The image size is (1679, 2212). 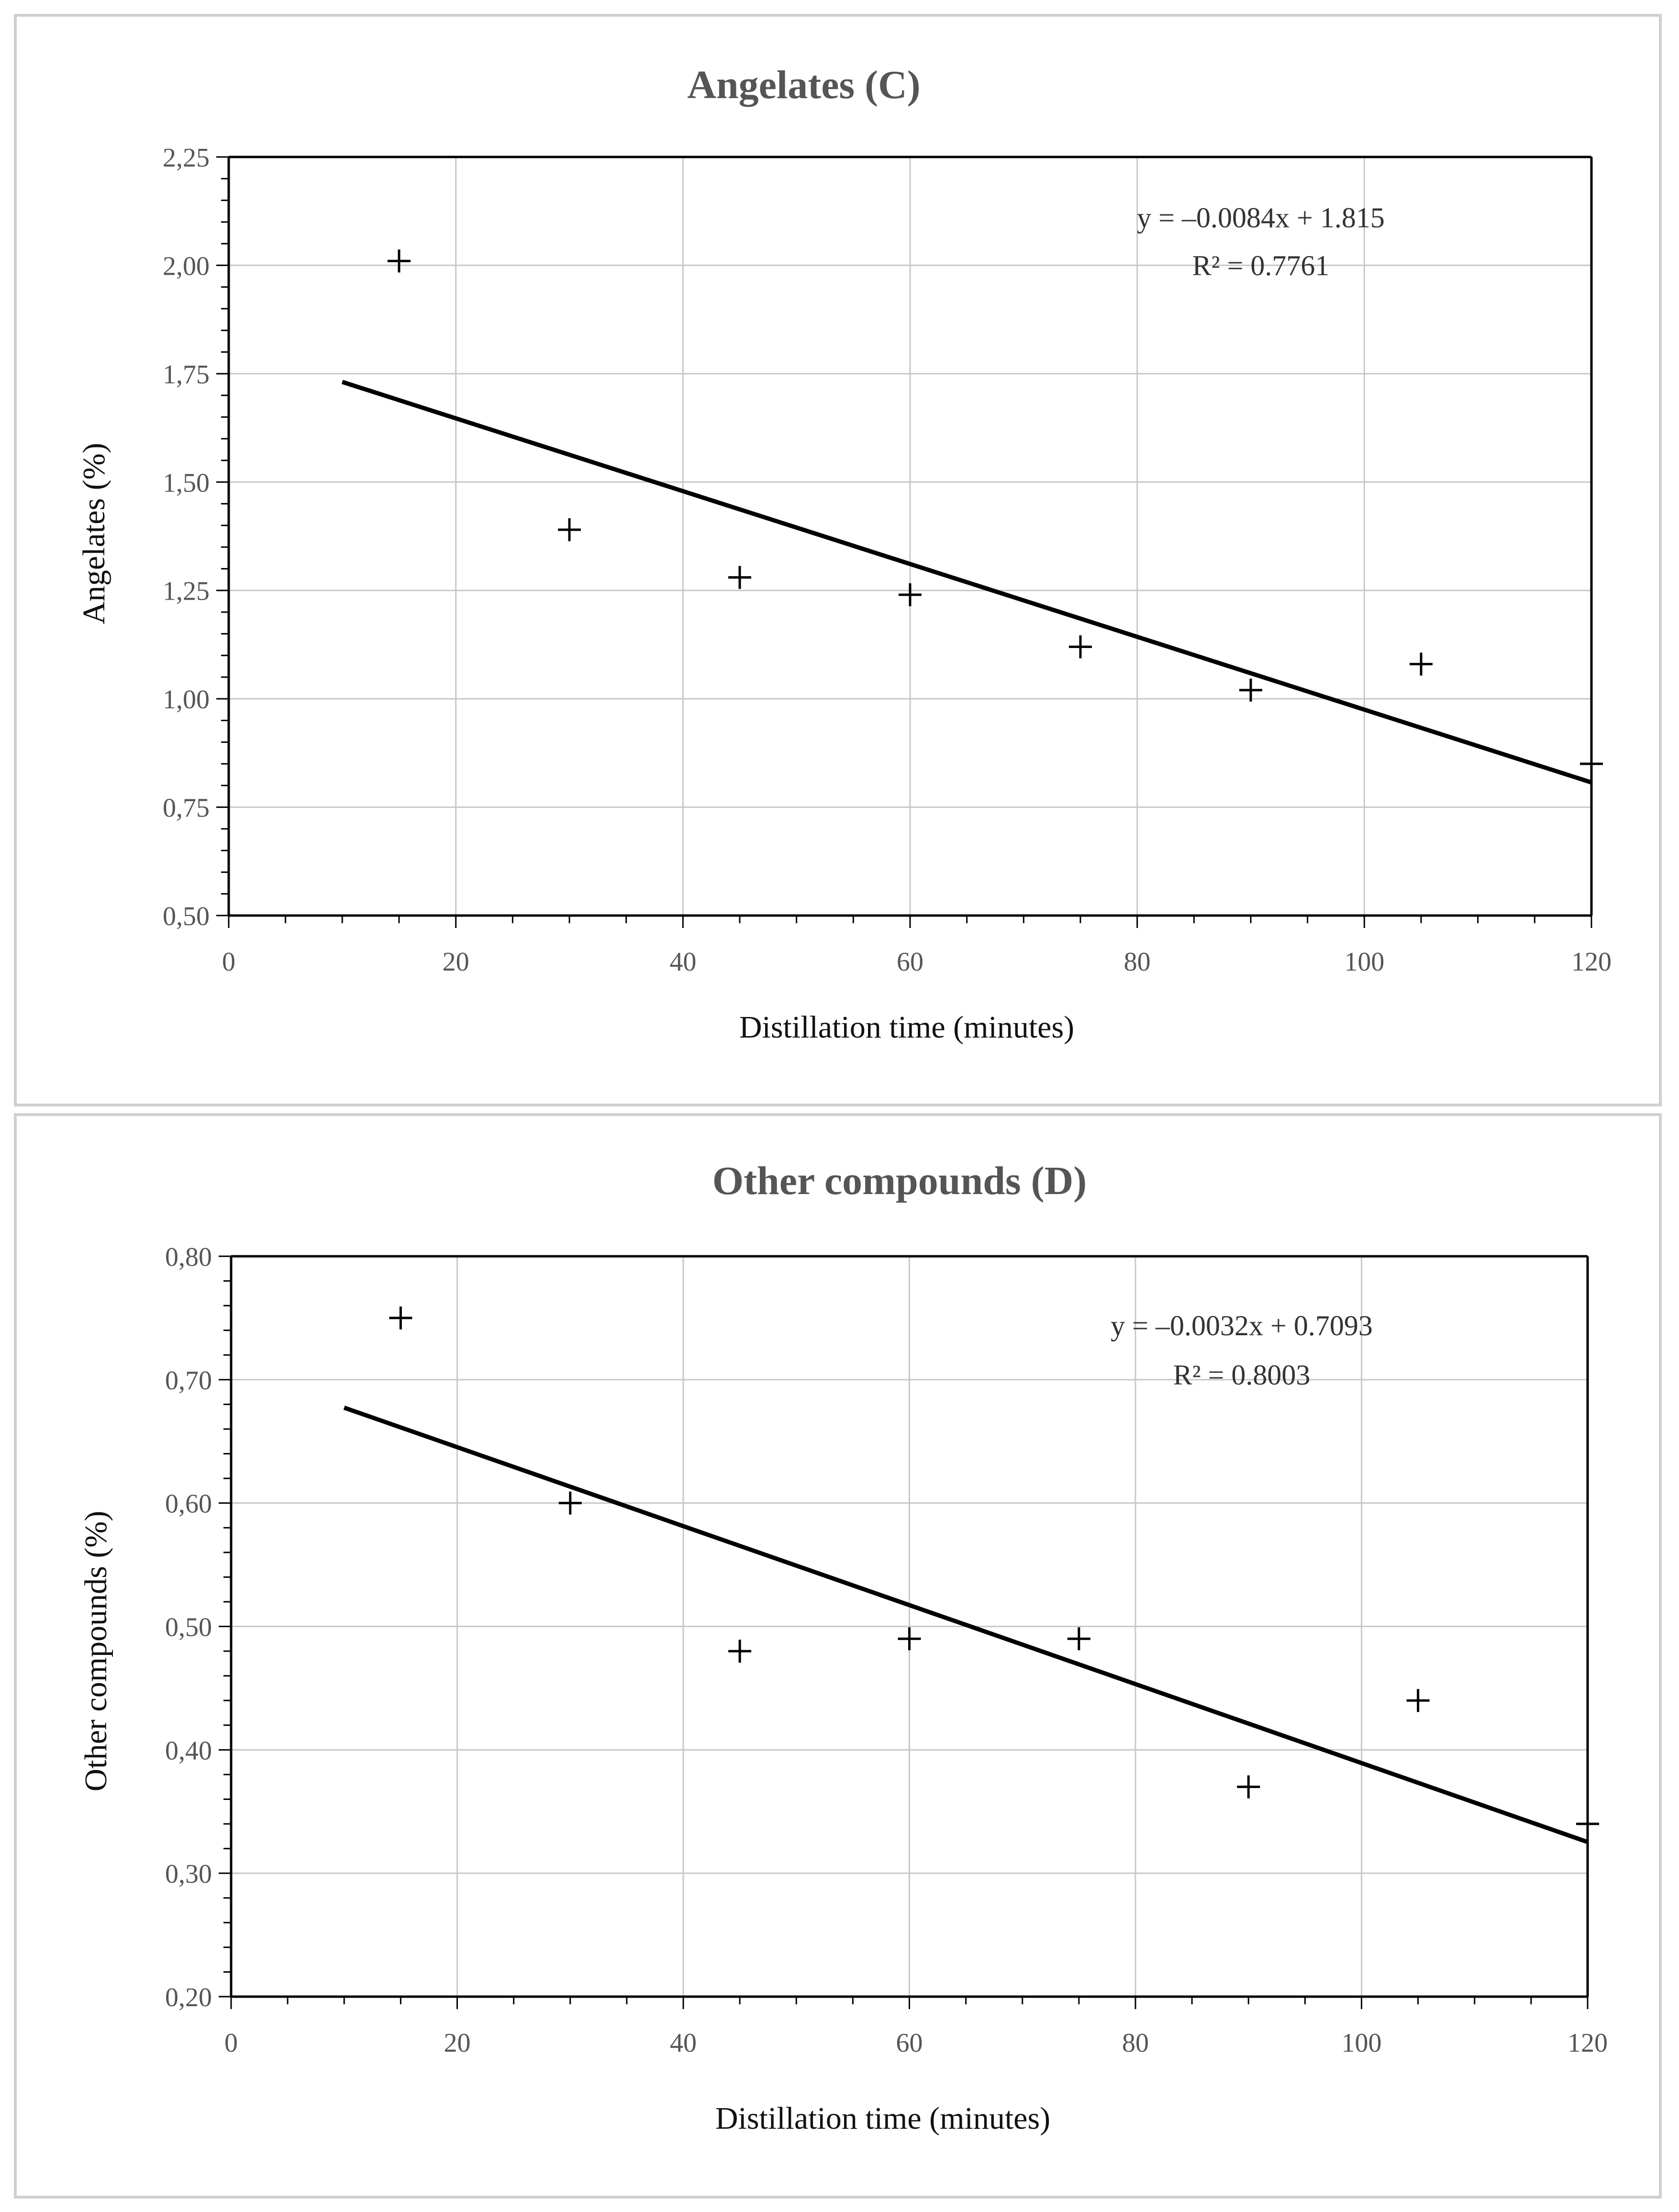 I want to click on trendline-r-squared: R² = 0.7761, so click(x=1261, y=266).